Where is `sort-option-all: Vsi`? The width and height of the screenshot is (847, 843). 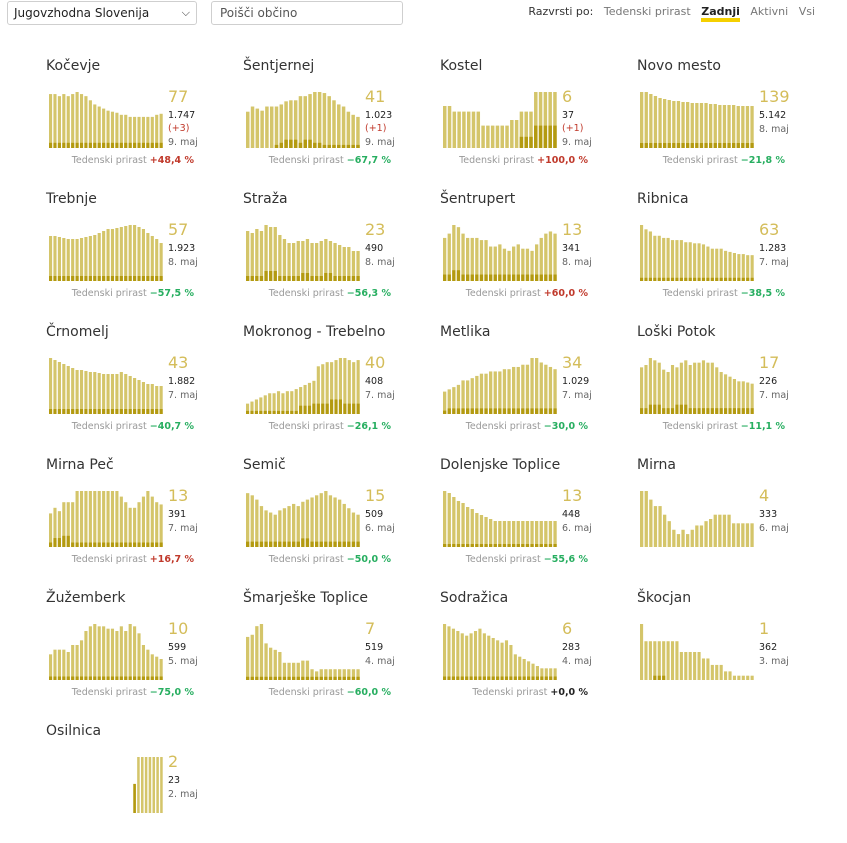 sort-option-all: Vsi is located at coordinates (806, 11).